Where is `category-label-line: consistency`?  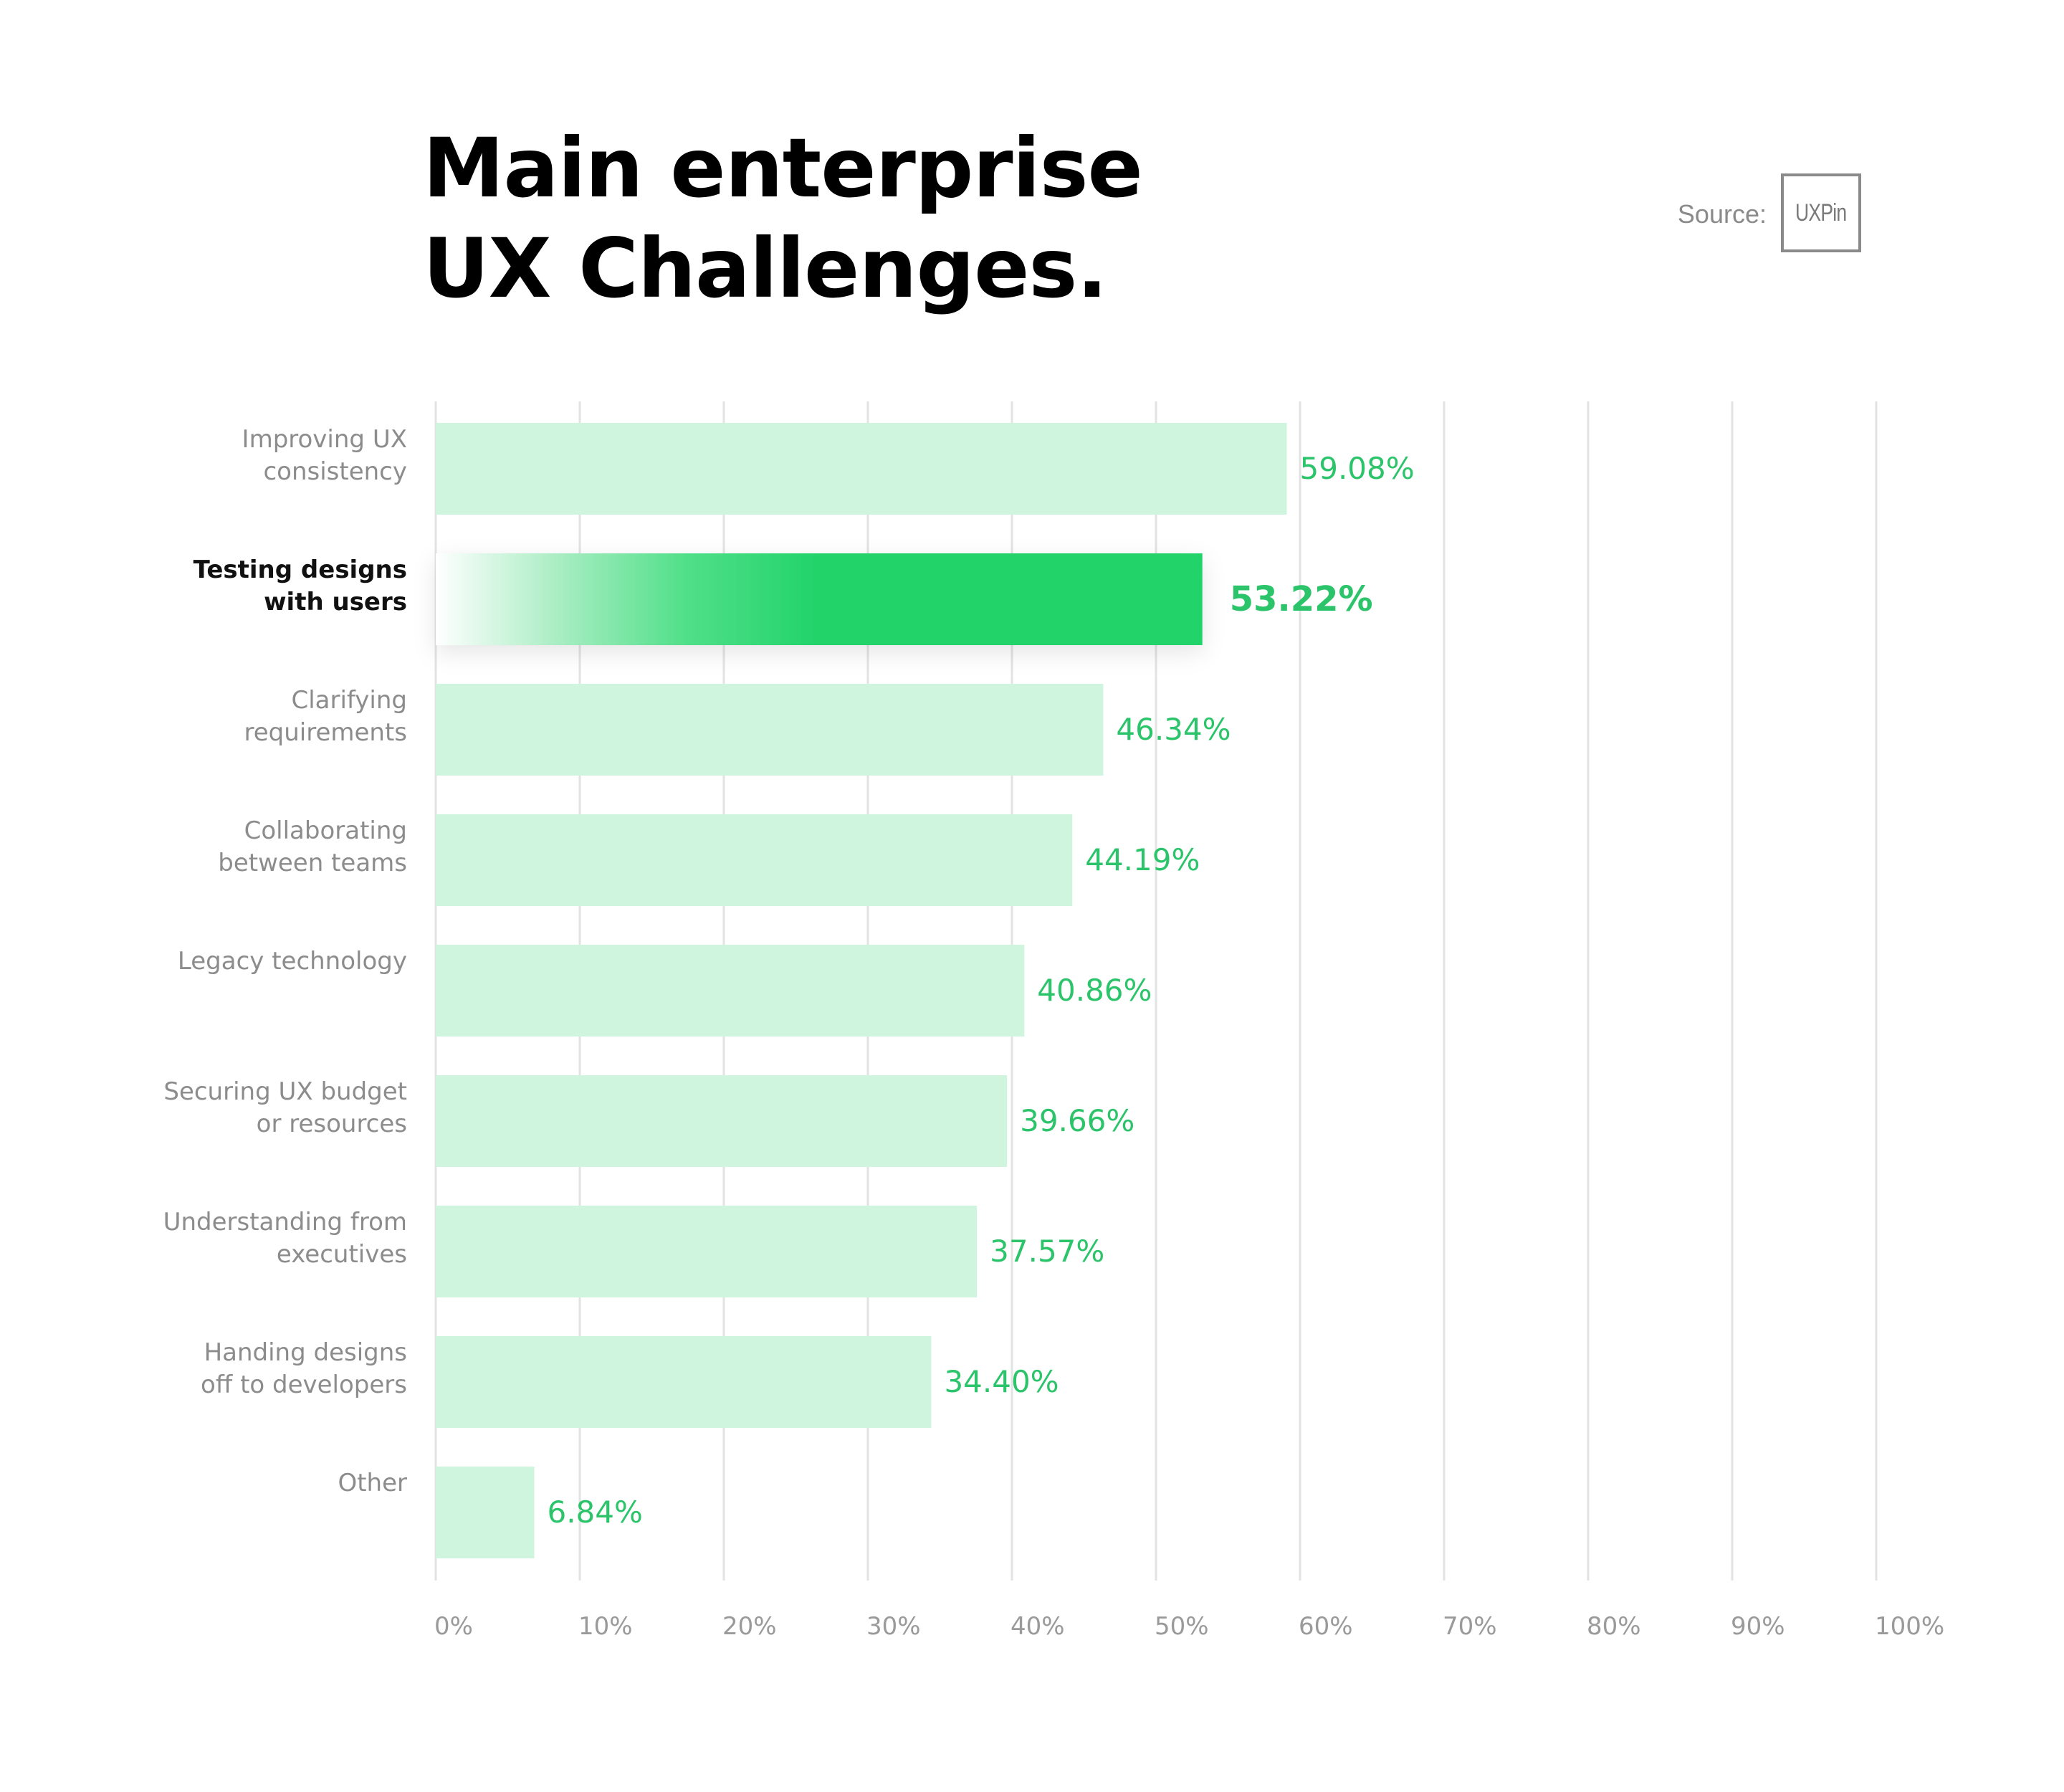
category-label-line: consistency is located at coordinates (335, 472).